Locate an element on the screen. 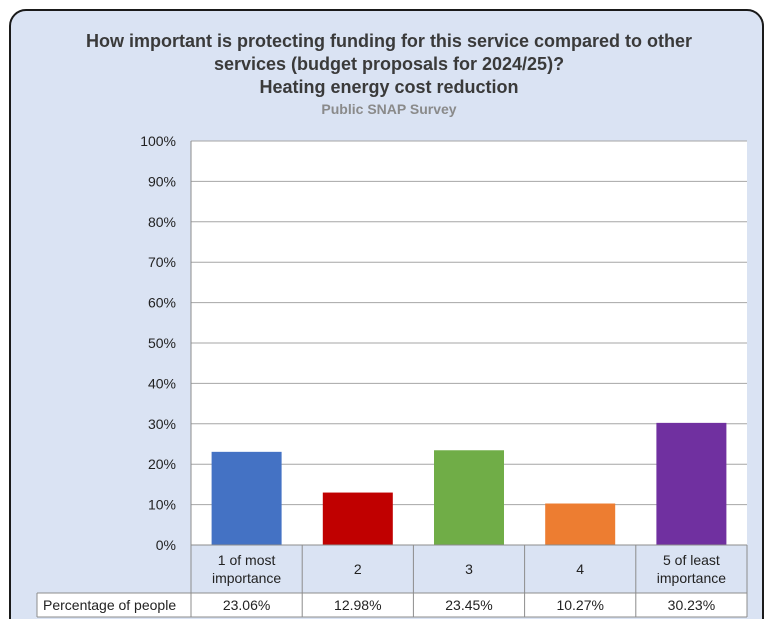 Image resolution: width=771 pixels, height=619 pixels. title-line-3: Heating energy cost reduction is located at coordinates (388, 87).